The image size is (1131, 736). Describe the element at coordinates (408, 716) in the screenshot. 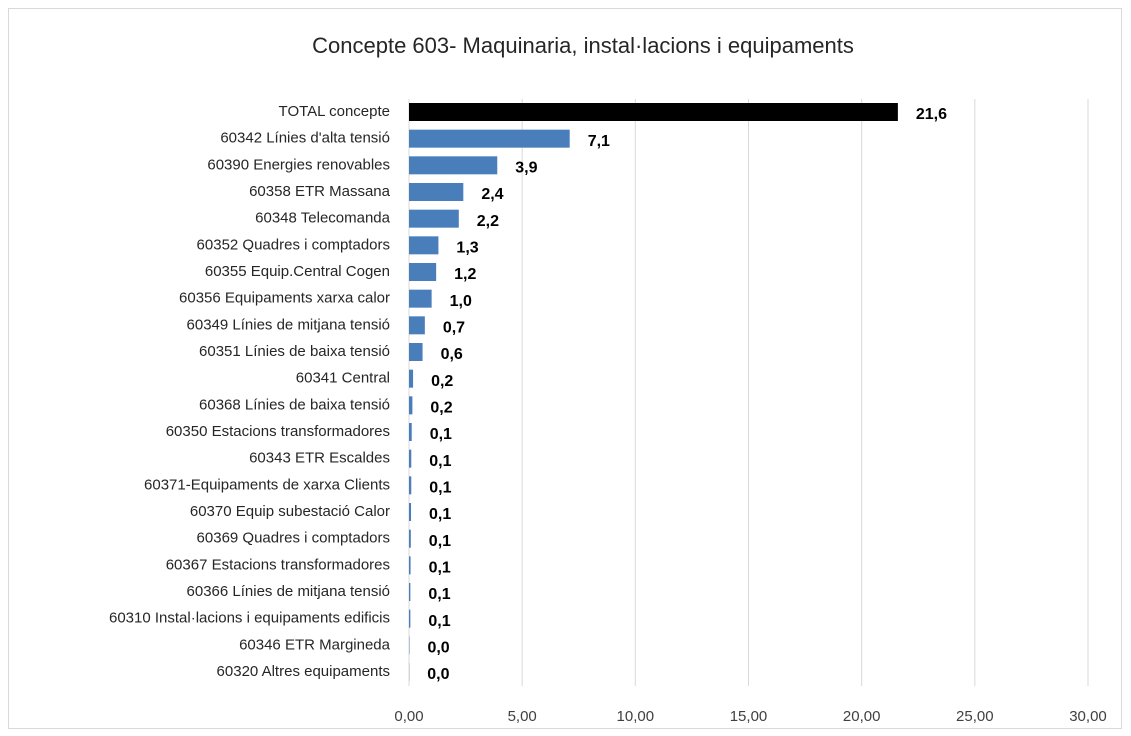

I see `x-tick-label: 0,00` at that location.